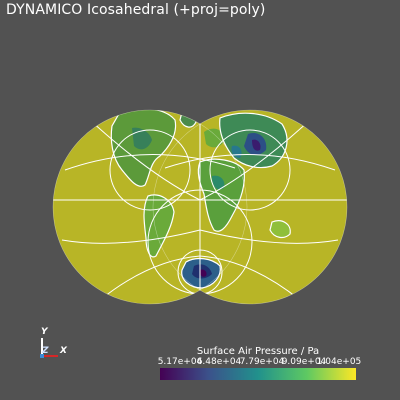  I want to click on colorbar-tick-0: 5.17e+04, so click(180, 362).